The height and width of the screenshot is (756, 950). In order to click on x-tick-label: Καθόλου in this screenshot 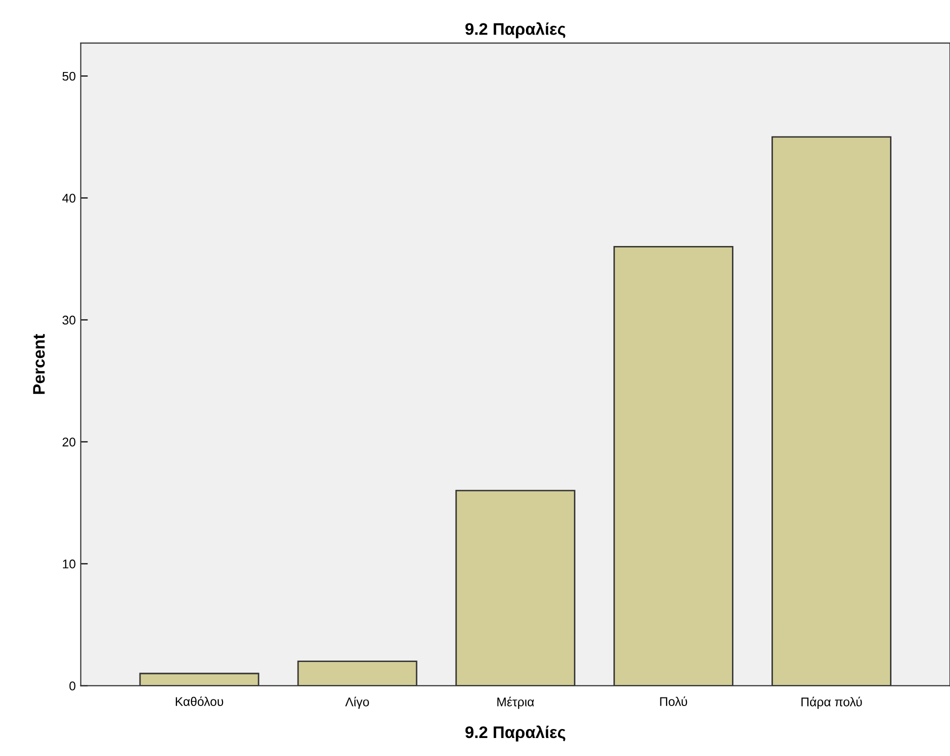, I will do `click(200, 701)`.